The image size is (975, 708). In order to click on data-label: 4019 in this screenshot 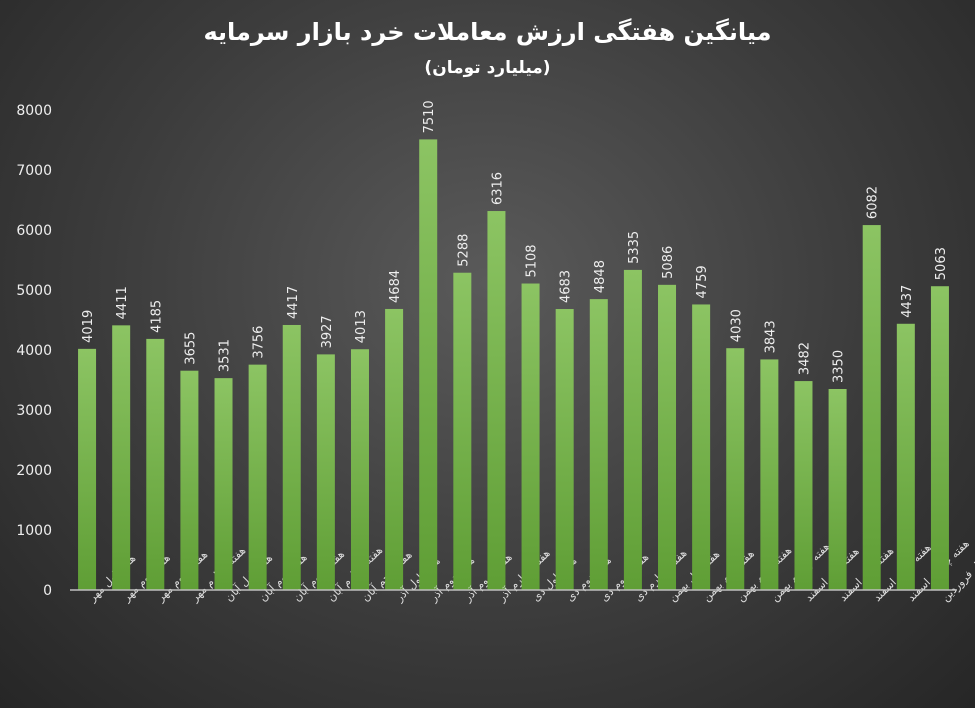, I will do `click(88, 326)`.